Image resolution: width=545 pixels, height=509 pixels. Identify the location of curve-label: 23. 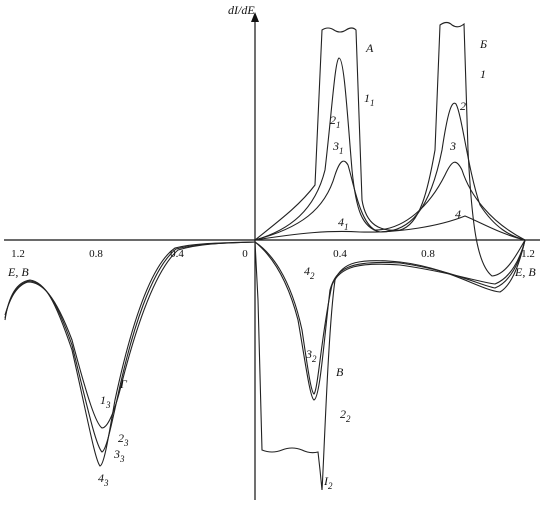
(123, 439).